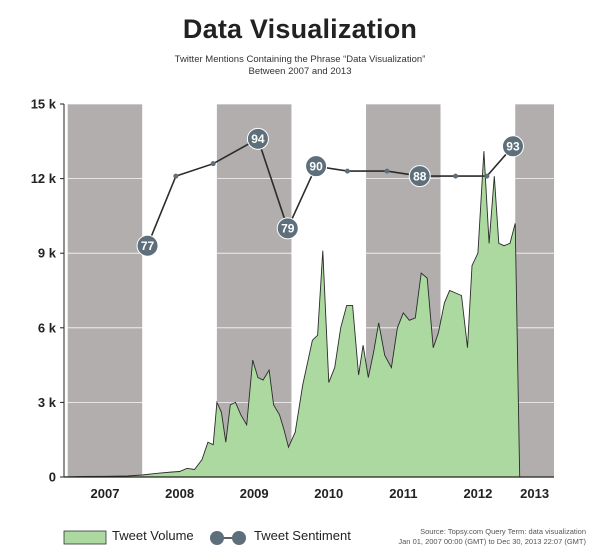 The width and height of the screenshot is (600, 557). What do you see at coordinates (254, 493) in the screenshot?
I see `x-tick-label-2009: 2009` at bounding box center [254, 493].